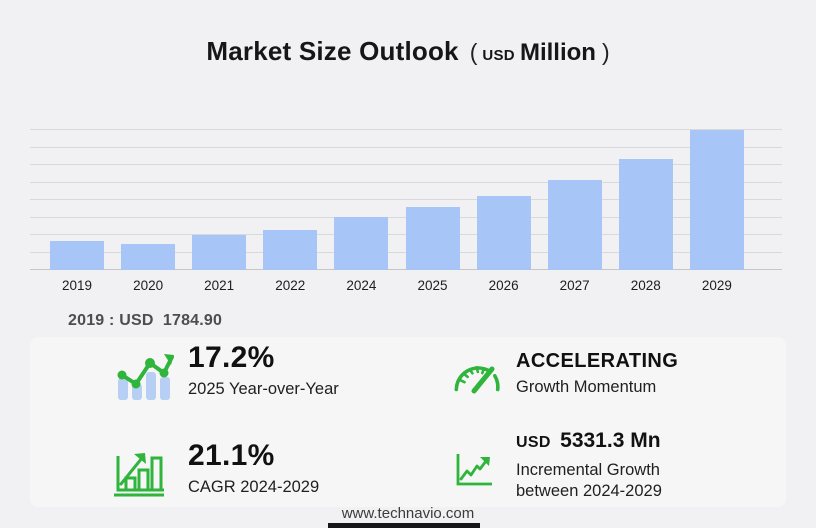 This screenshot has width=816, height=528. What do you see at coordinates (586, 387) in the screenshot?
I see `momentum-label: Growth Momentum` at bounding box center [586, 387].